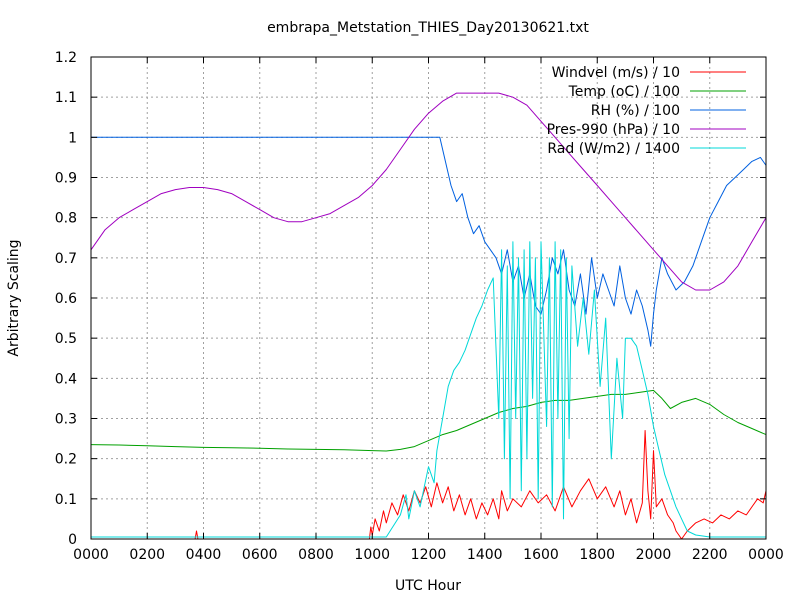 The image size is (800, 600). What do you see at coordinates (66, 179) in the screenshot?
I see `y-tick-label: 0.9` at bounding box center [66, 179].